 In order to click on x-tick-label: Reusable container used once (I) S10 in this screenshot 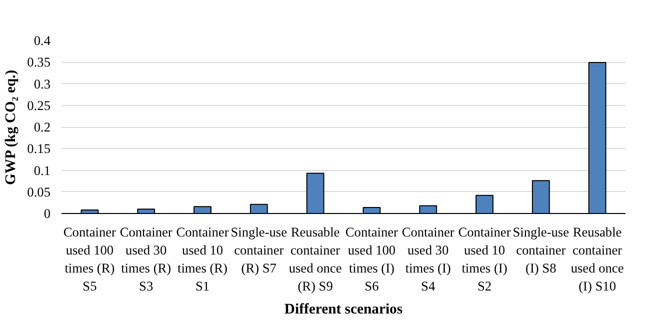, I will do `click(597, 259)`.